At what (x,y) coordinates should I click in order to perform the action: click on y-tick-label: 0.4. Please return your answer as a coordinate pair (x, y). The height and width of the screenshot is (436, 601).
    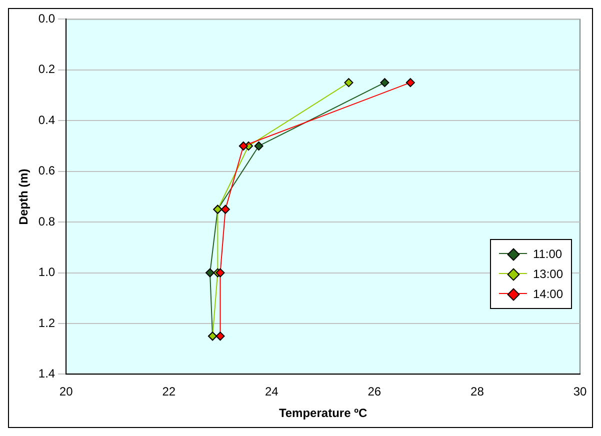
    Looking at the image, I should click on (47, 119).